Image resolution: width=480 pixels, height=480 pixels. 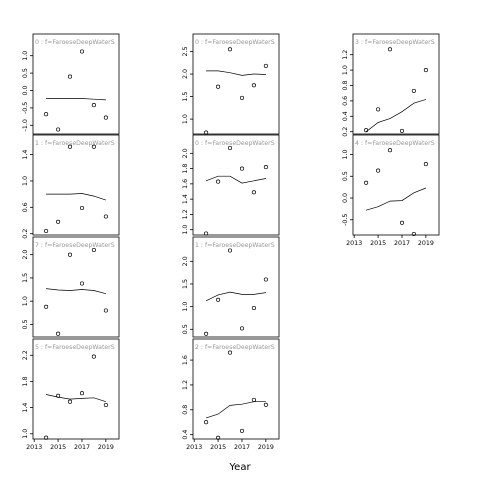 I want to click on y-tick-label: 2.5, so click(x=185, y=51).